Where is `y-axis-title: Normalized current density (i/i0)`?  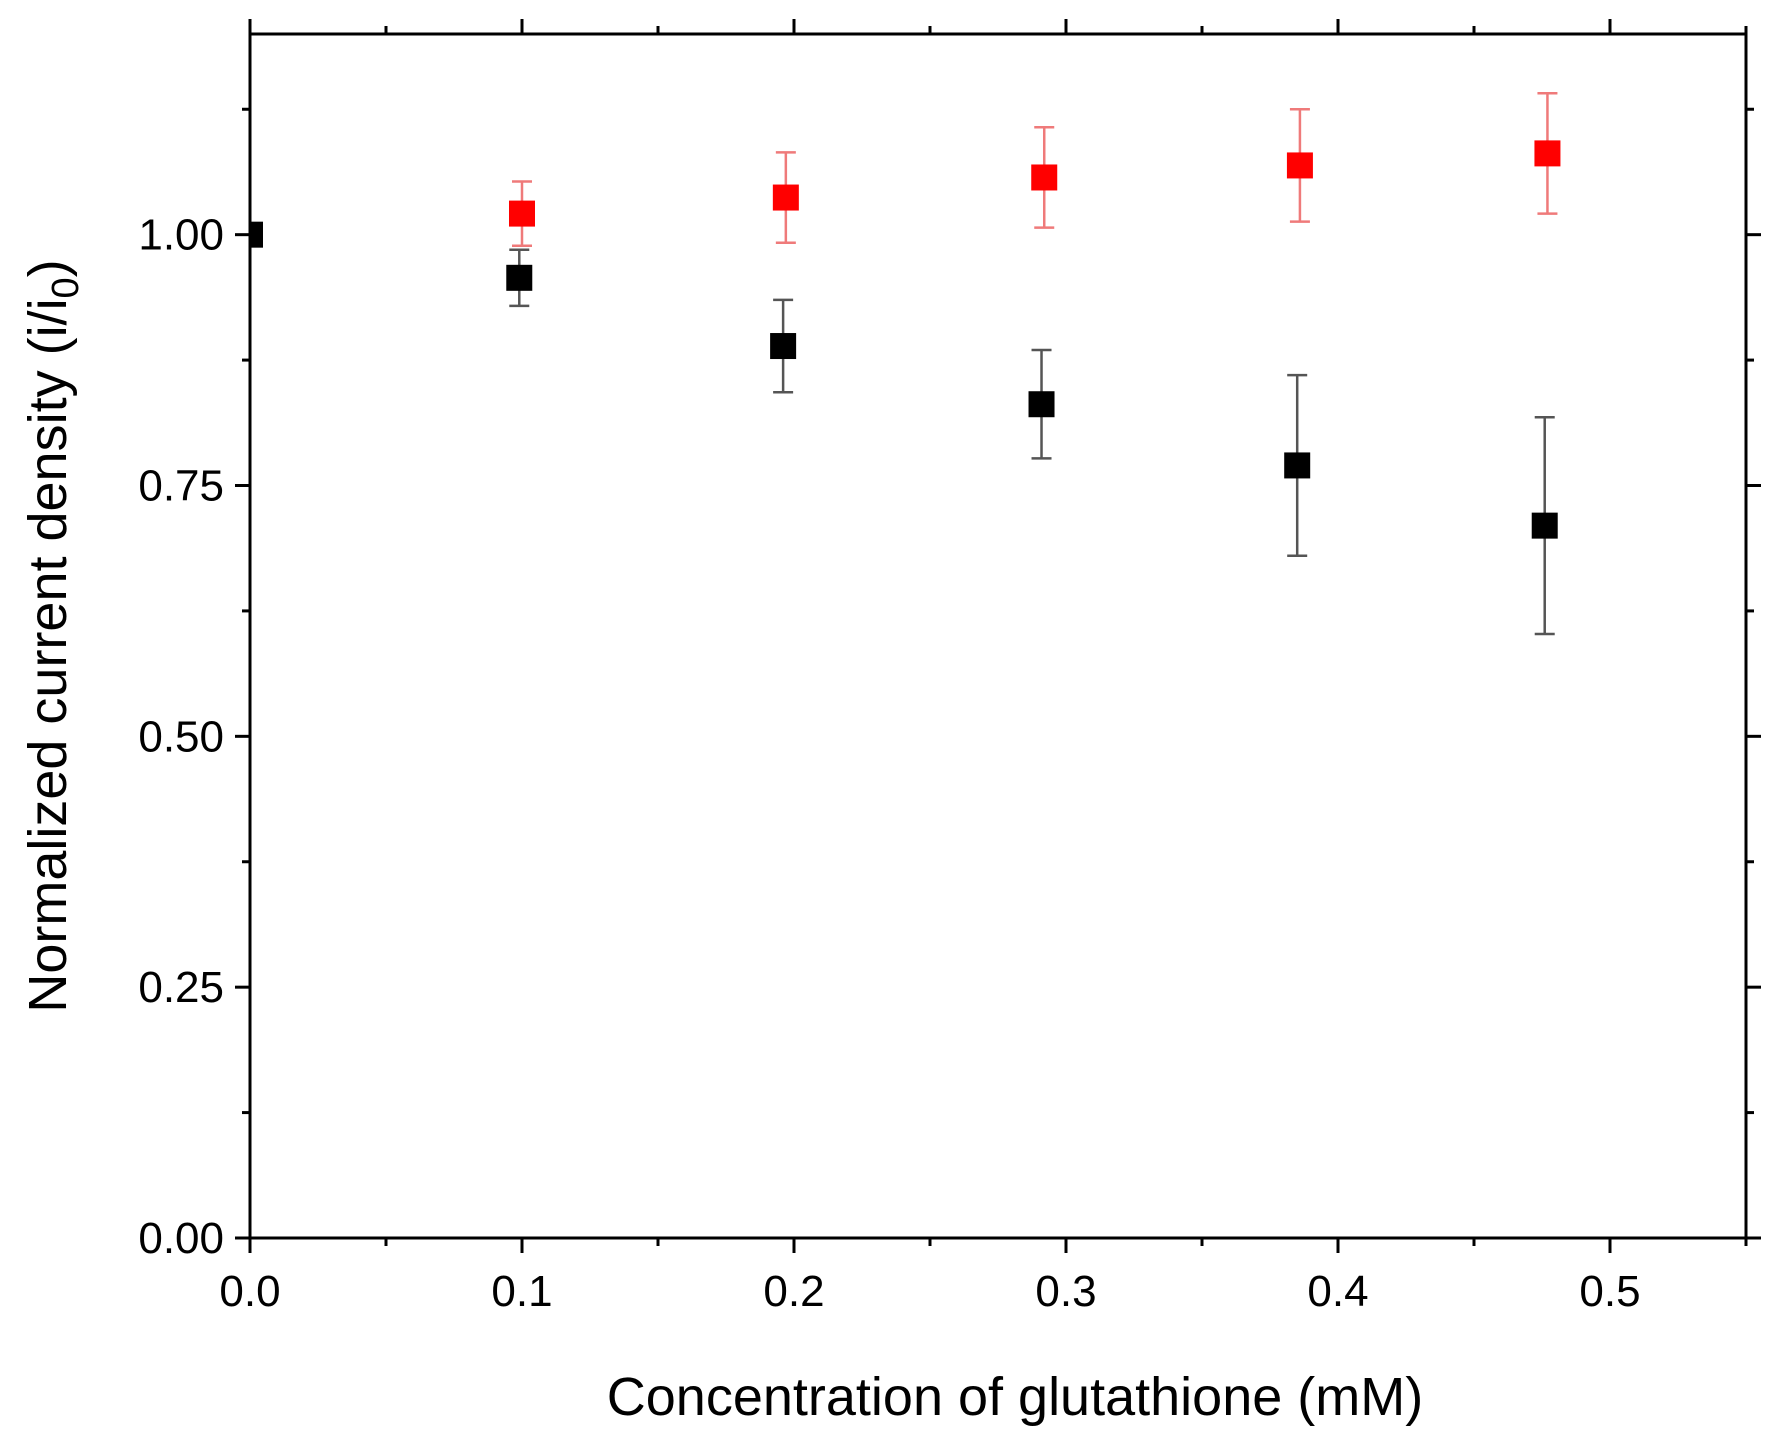 y-axis-title: Normalized current density (i/i0) is located at coordinates (52, 635).